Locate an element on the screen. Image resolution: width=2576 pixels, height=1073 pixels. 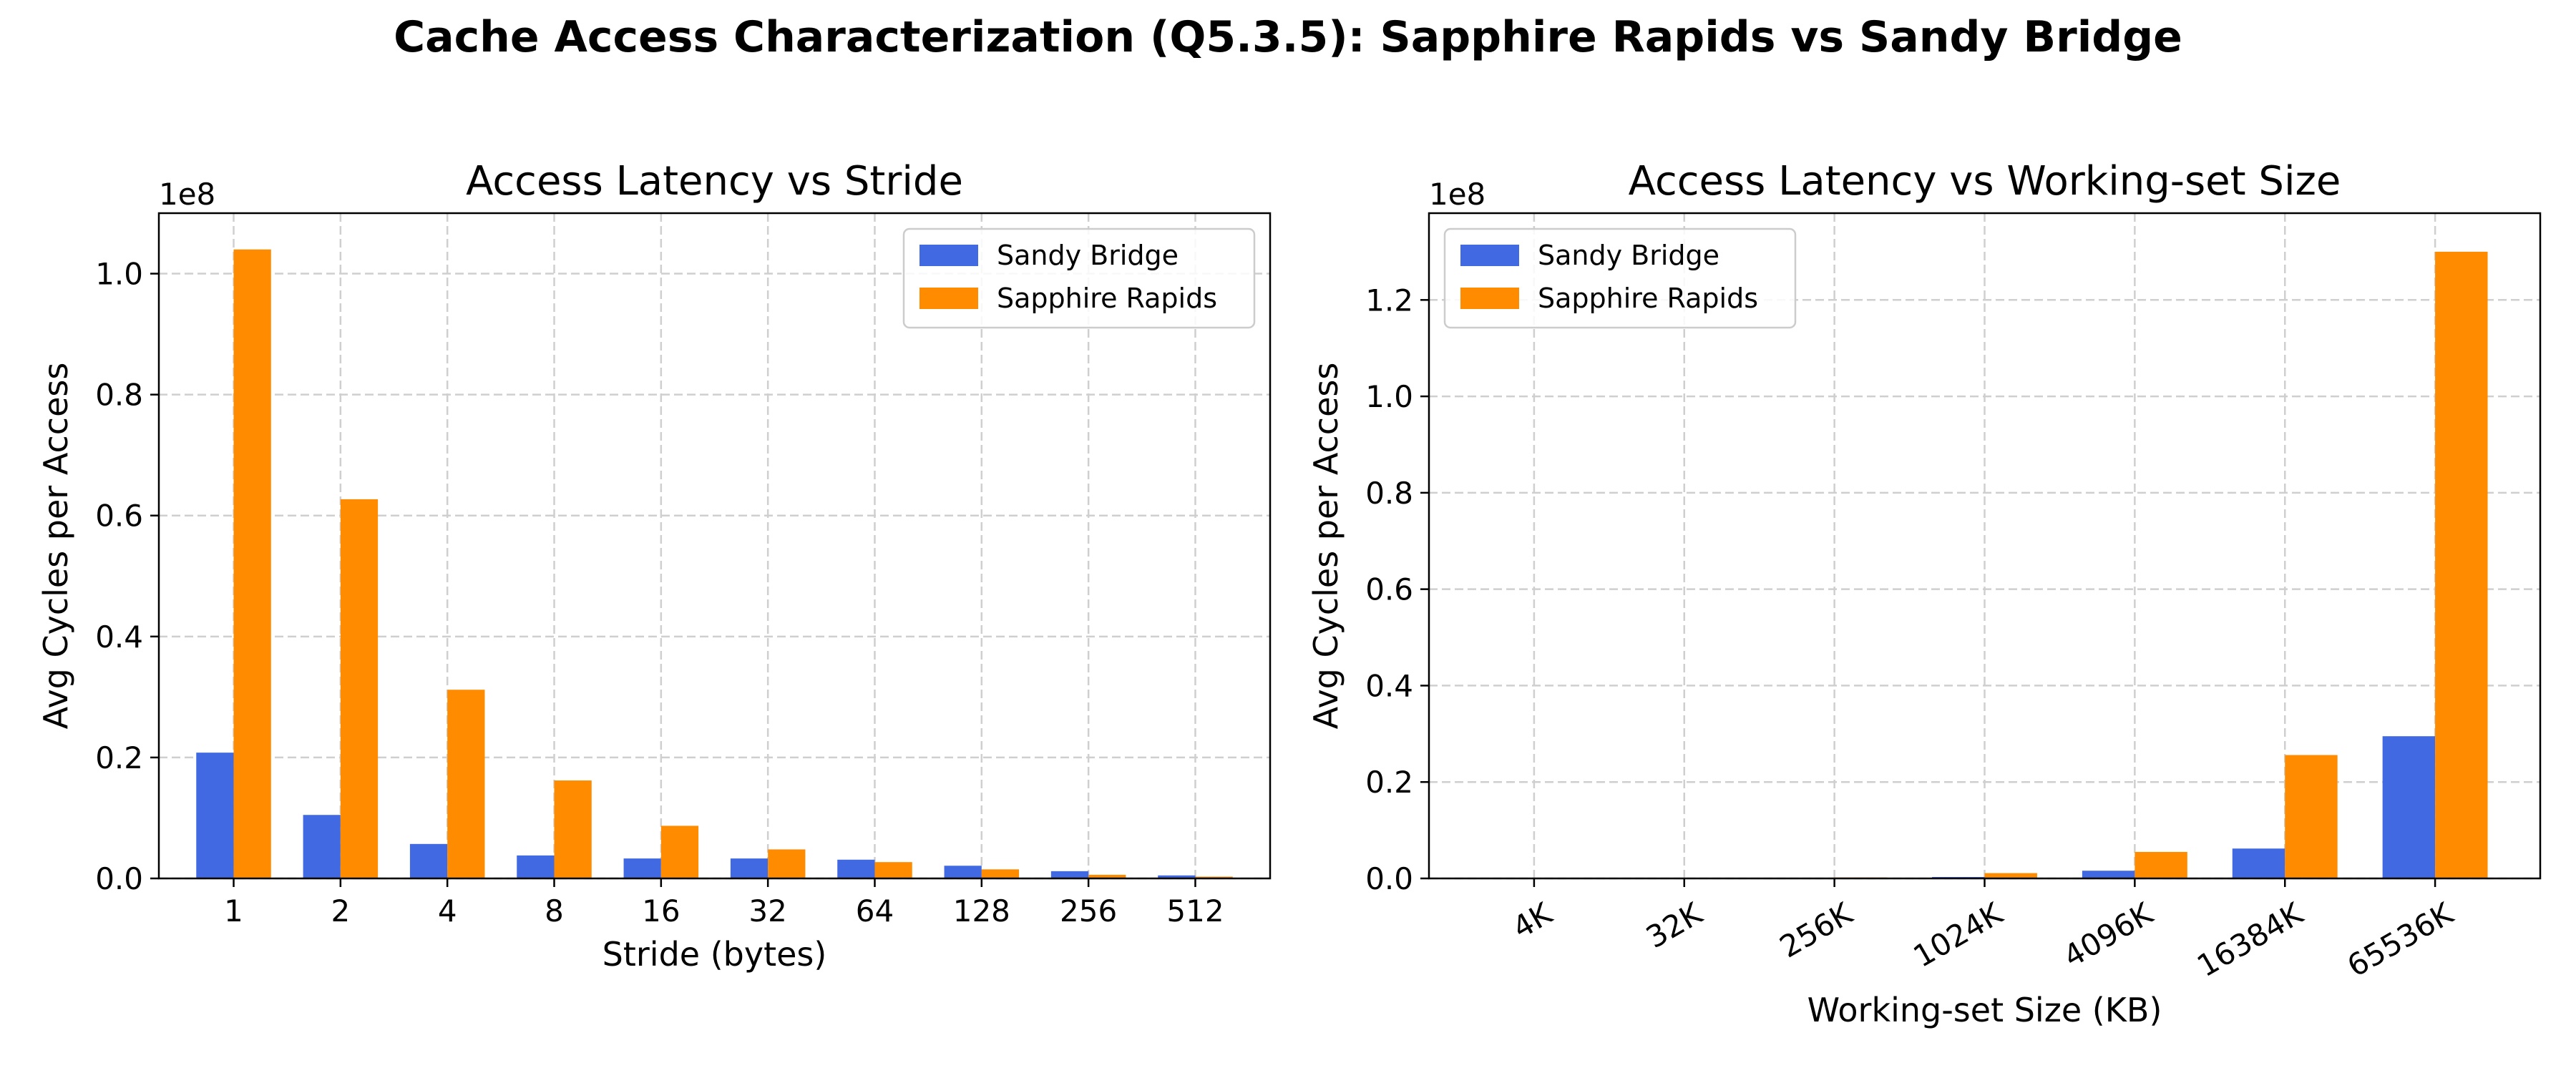
x-tick-label: 2 is located at coordinates (340, 911).